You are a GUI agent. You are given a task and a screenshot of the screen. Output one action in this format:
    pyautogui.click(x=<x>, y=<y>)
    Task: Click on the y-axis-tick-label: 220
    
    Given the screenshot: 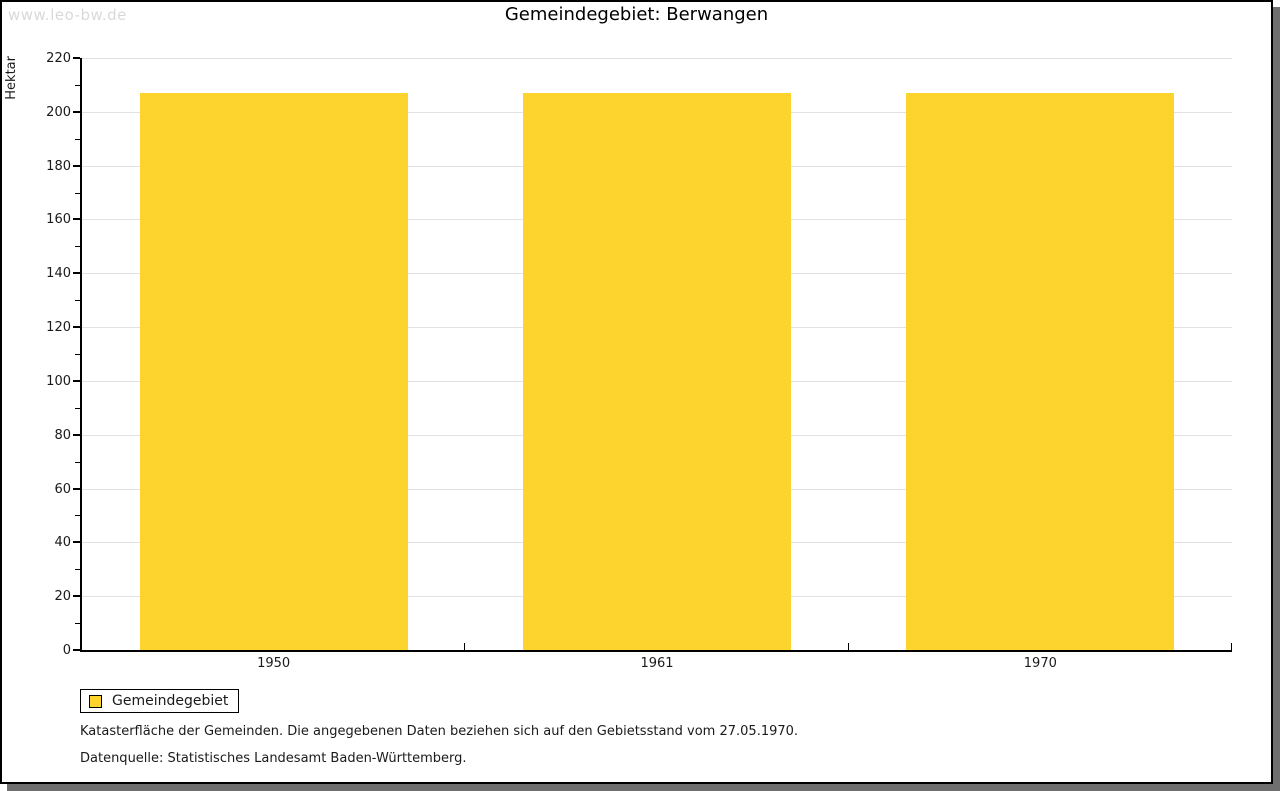 What is the action you would take?
    pyautogui.click(x=58, y=58)
    